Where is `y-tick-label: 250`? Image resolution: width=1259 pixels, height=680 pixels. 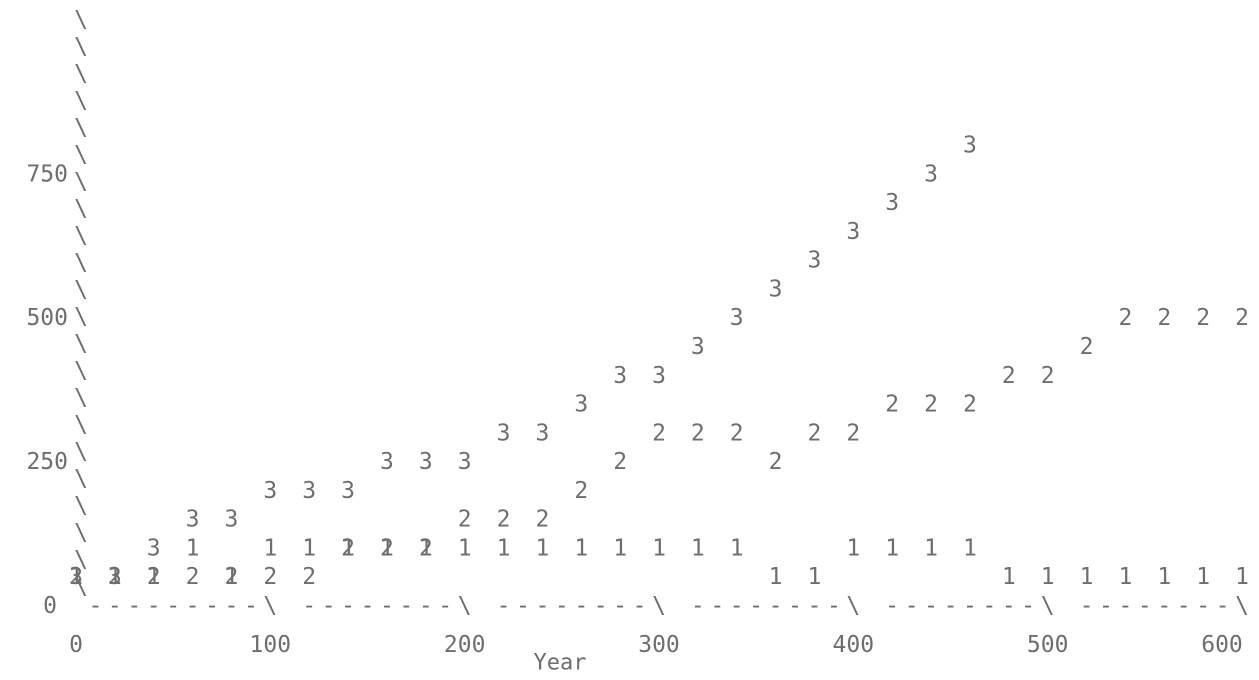 y-tick-label: 250 is located at coordinates (47, 462).